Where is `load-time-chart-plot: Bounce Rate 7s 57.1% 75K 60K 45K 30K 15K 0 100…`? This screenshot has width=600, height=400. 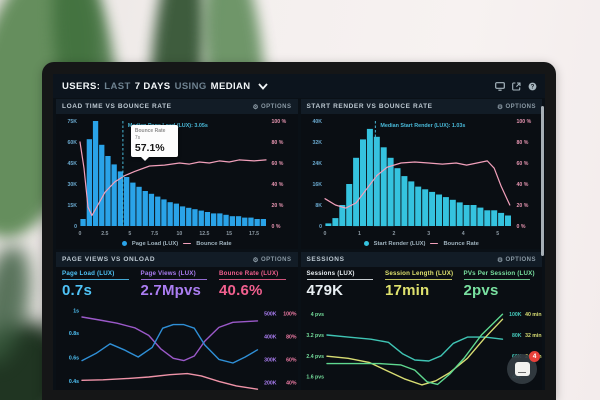 load-time-chart-plot: Bounce Rate 7s 57.1% 75K 60K 45K 30K 15K 0 100… is located at coordinates (177, 176).